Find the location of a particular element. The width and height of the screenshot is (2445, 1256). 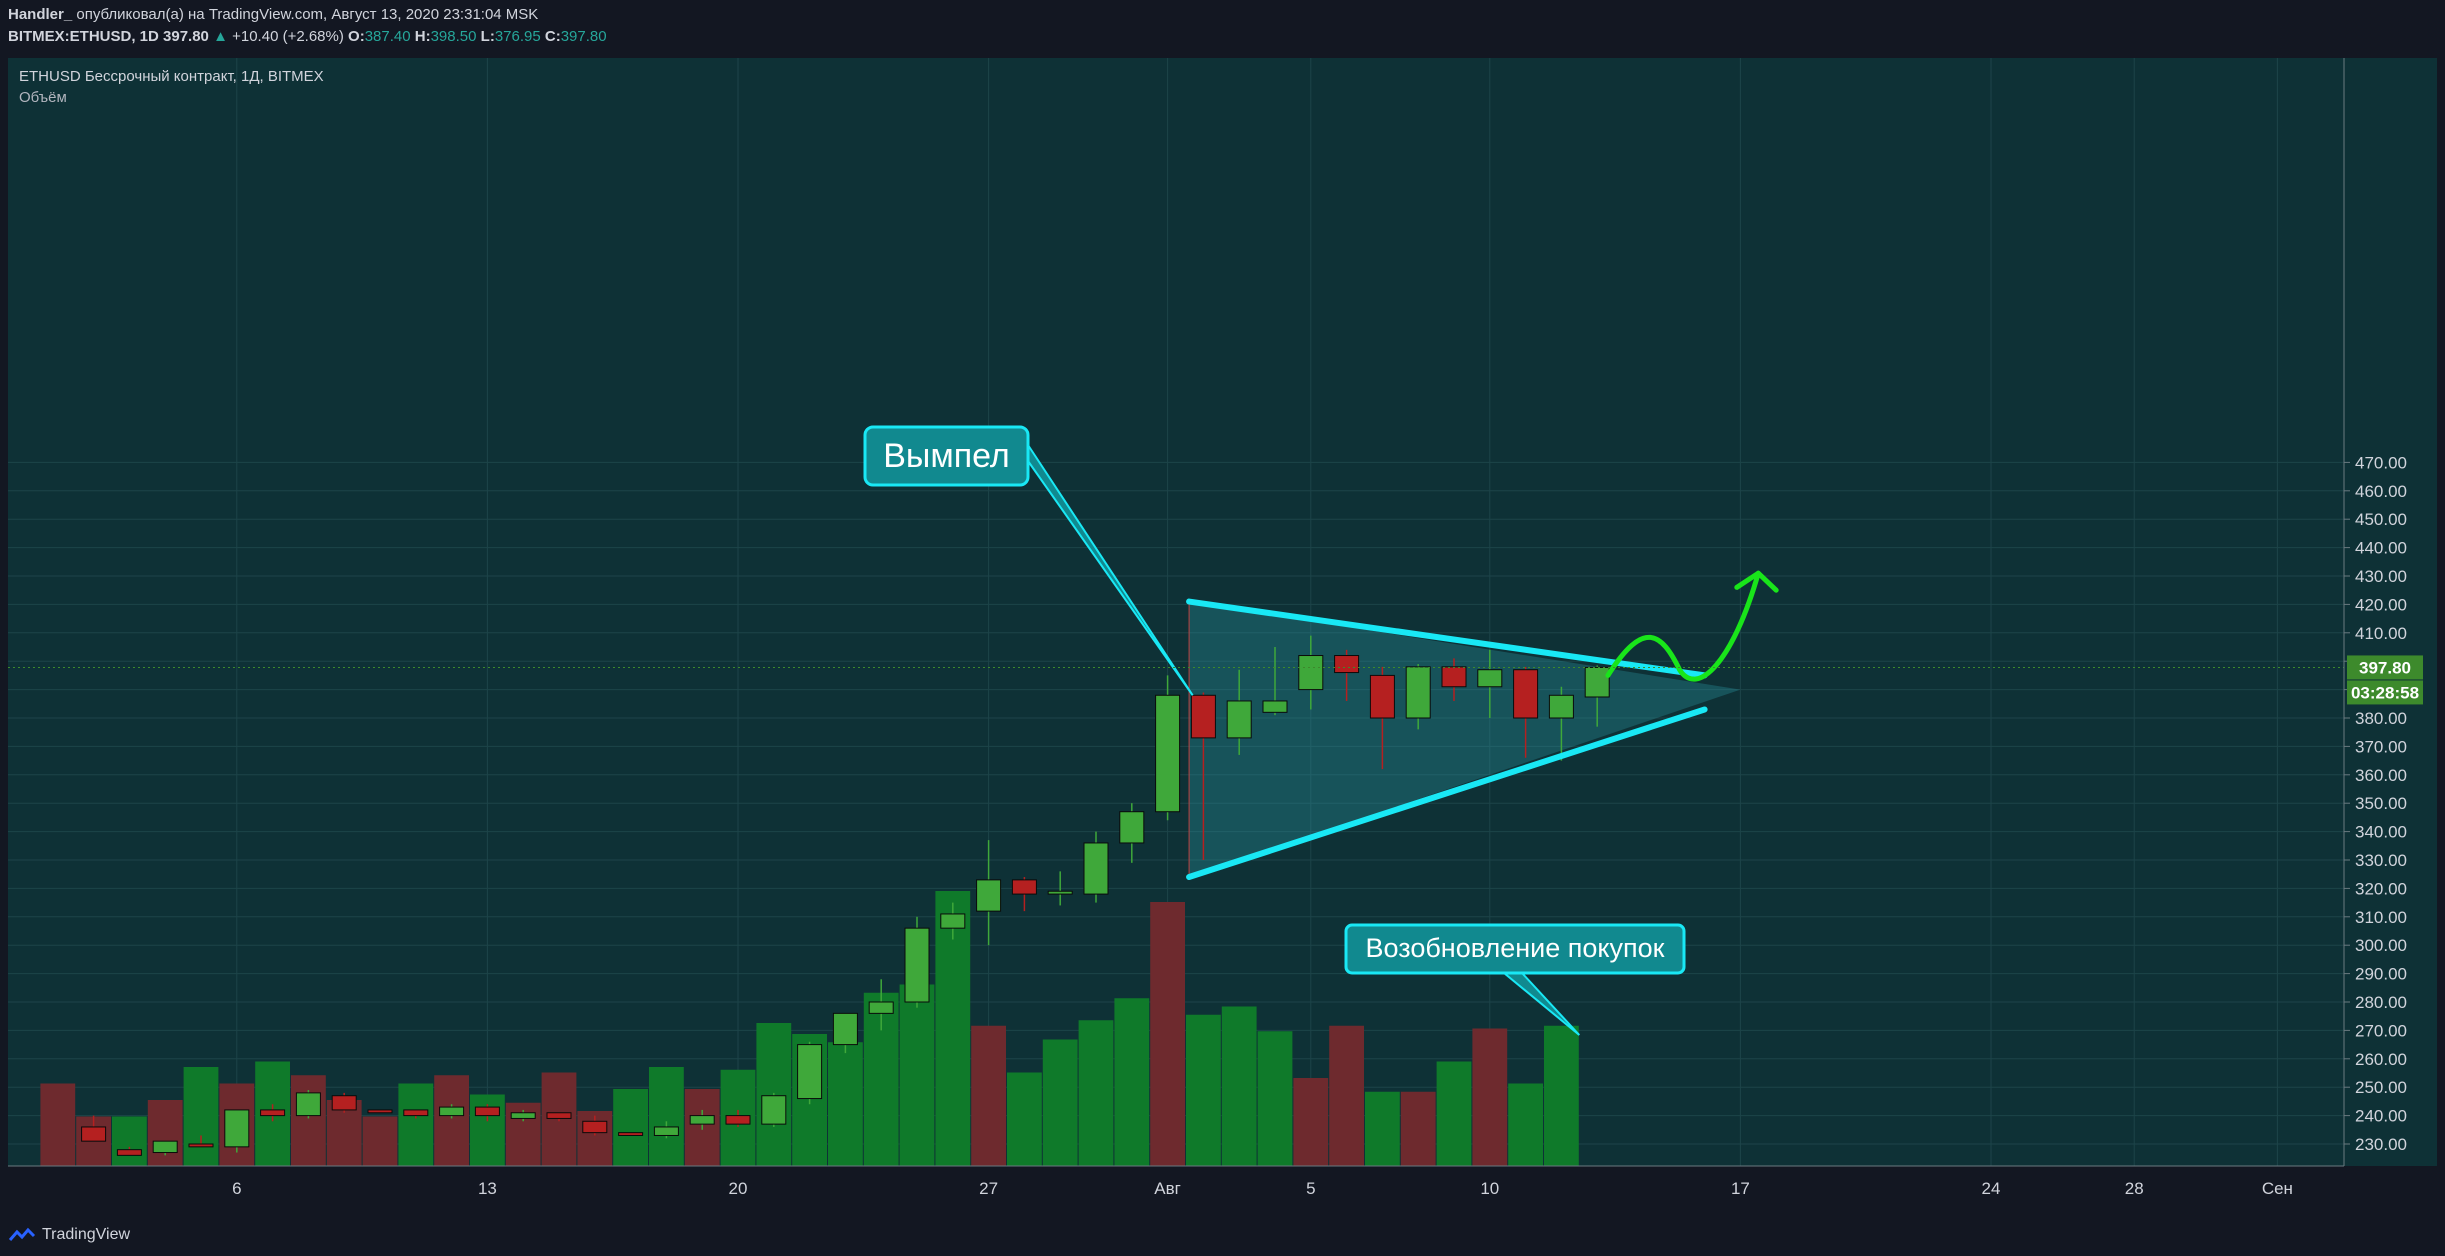

footer-brand: TradingView is located at coordinates (86, 1234).